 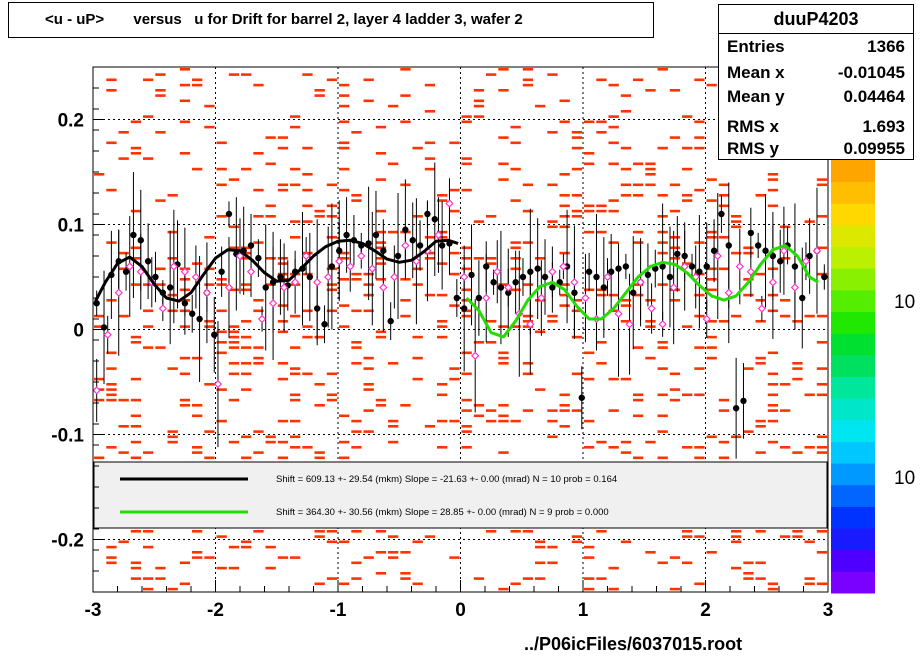 What do you see at coordinates (816, 129) in the screenshot?
I see `stats-row-rms-x: RMS x 1.693` at bounding box center [816, 129].